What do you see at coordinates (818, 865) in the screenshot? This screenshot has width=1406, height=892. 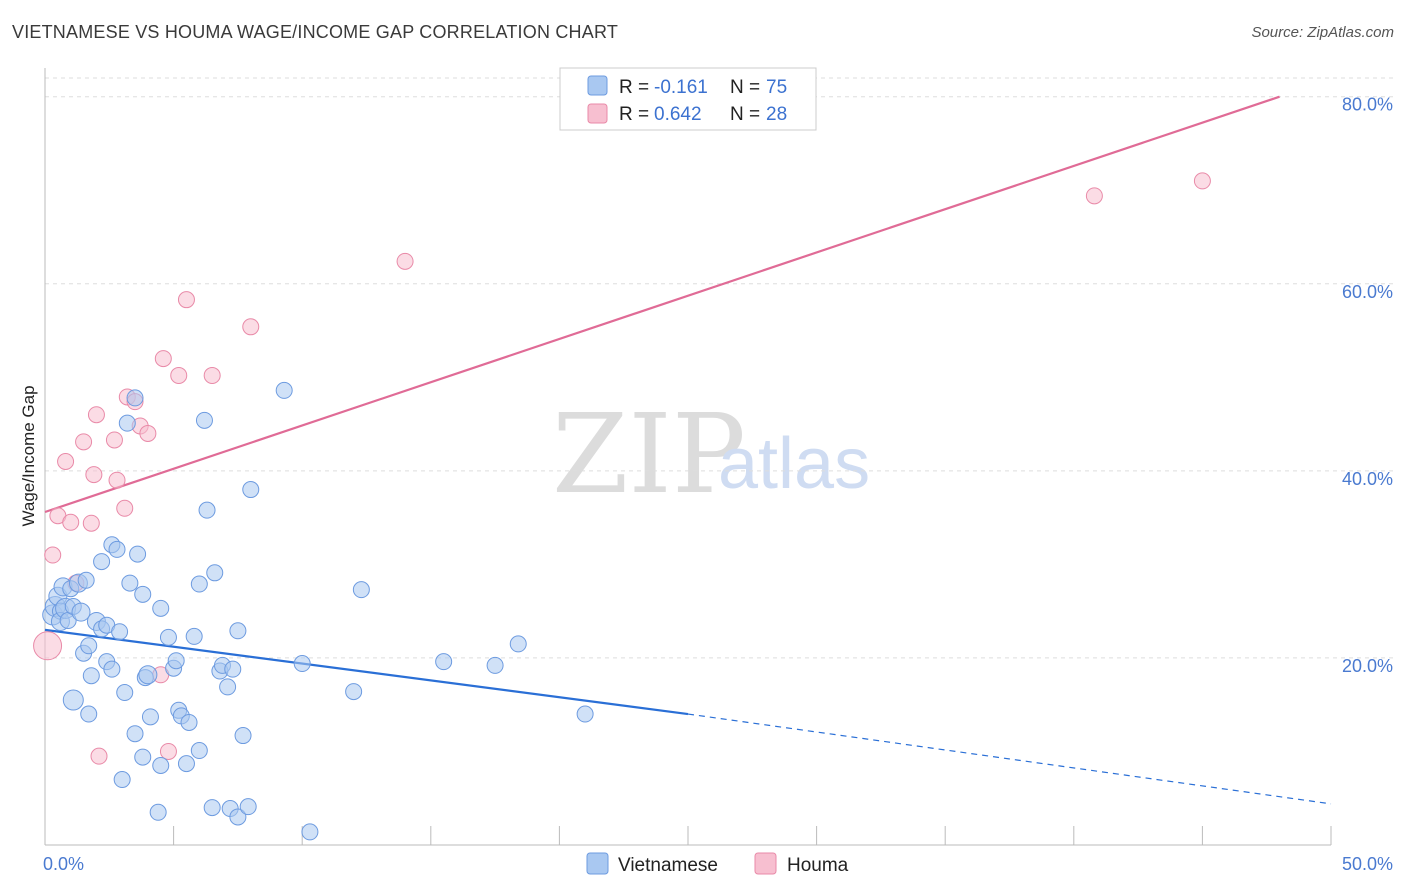 I see `bottom-legend-label-houma: Houma` at bounding box center [818, 865].